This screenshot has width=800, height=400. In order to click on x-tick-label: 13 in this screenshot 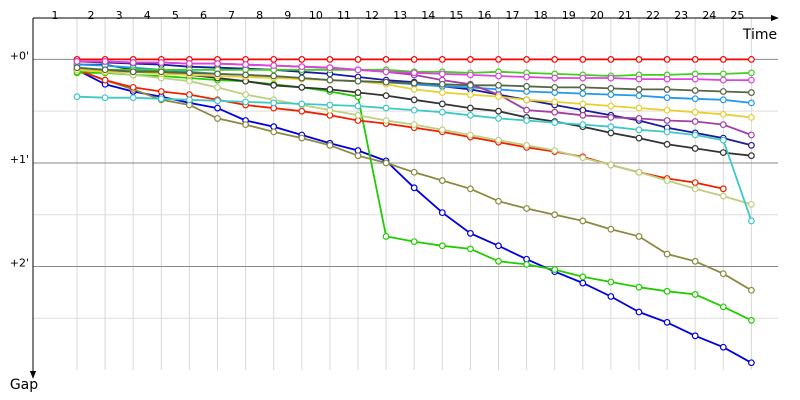, I will do `click(400, 15)`.